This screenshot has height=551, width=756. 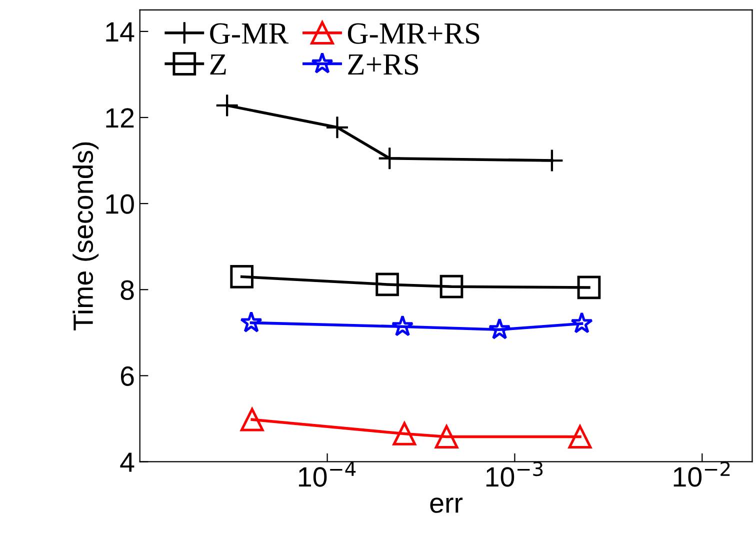 What do you see at coordinates (249, 33) in the screenshot?
I see `legend-label: G-MR` at bounding box center [249, 33].